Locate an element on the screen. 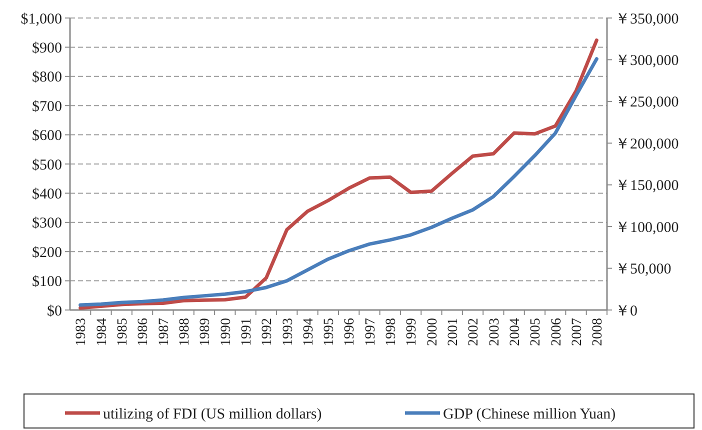  x-tick-label: 2002 is located at coordinates (474, 332).